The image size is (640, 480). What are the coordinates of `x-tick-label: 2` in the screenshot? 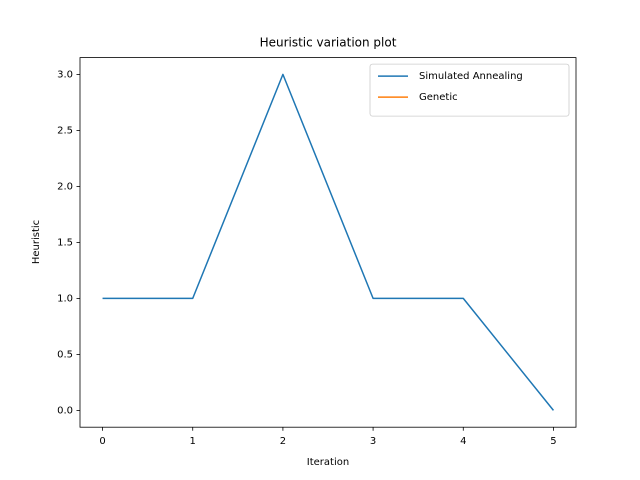 It's located at (283, 441).